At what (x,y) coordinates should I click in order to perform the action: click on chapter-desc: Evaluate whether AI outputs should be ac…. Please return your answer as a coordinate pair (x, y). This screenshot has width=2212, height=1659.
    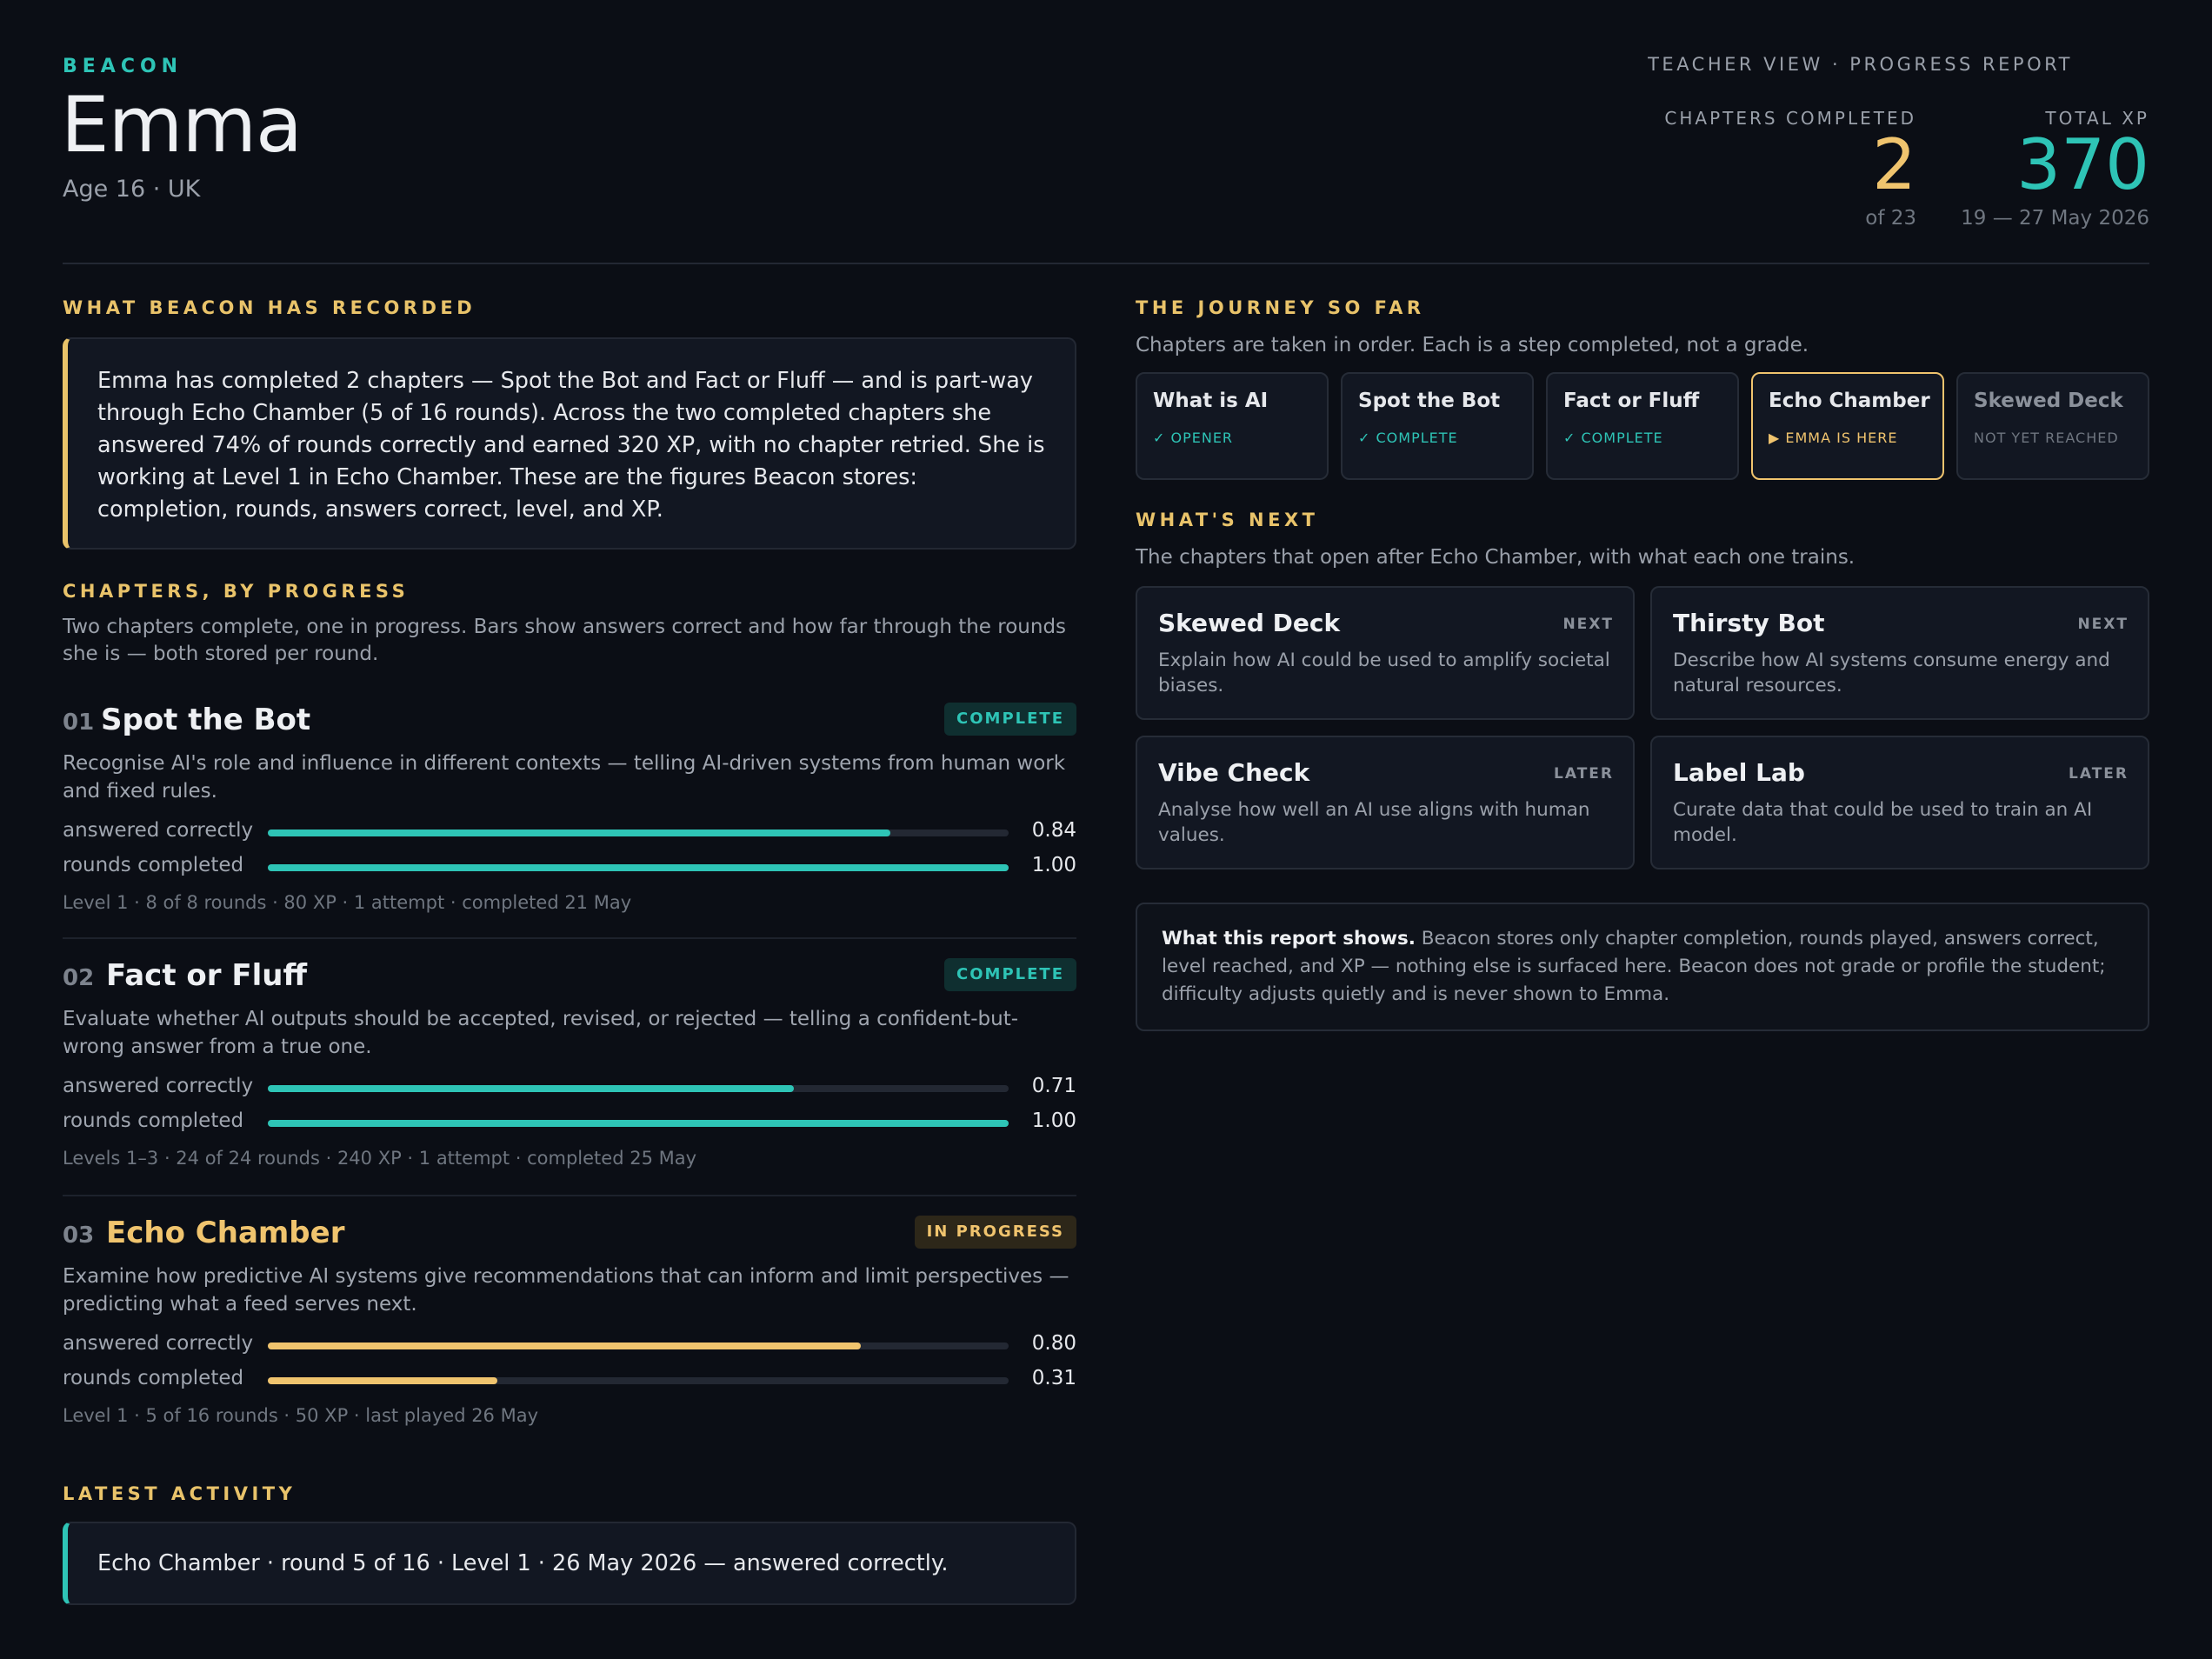
    Looking at the image, I should click on (541, 1033).